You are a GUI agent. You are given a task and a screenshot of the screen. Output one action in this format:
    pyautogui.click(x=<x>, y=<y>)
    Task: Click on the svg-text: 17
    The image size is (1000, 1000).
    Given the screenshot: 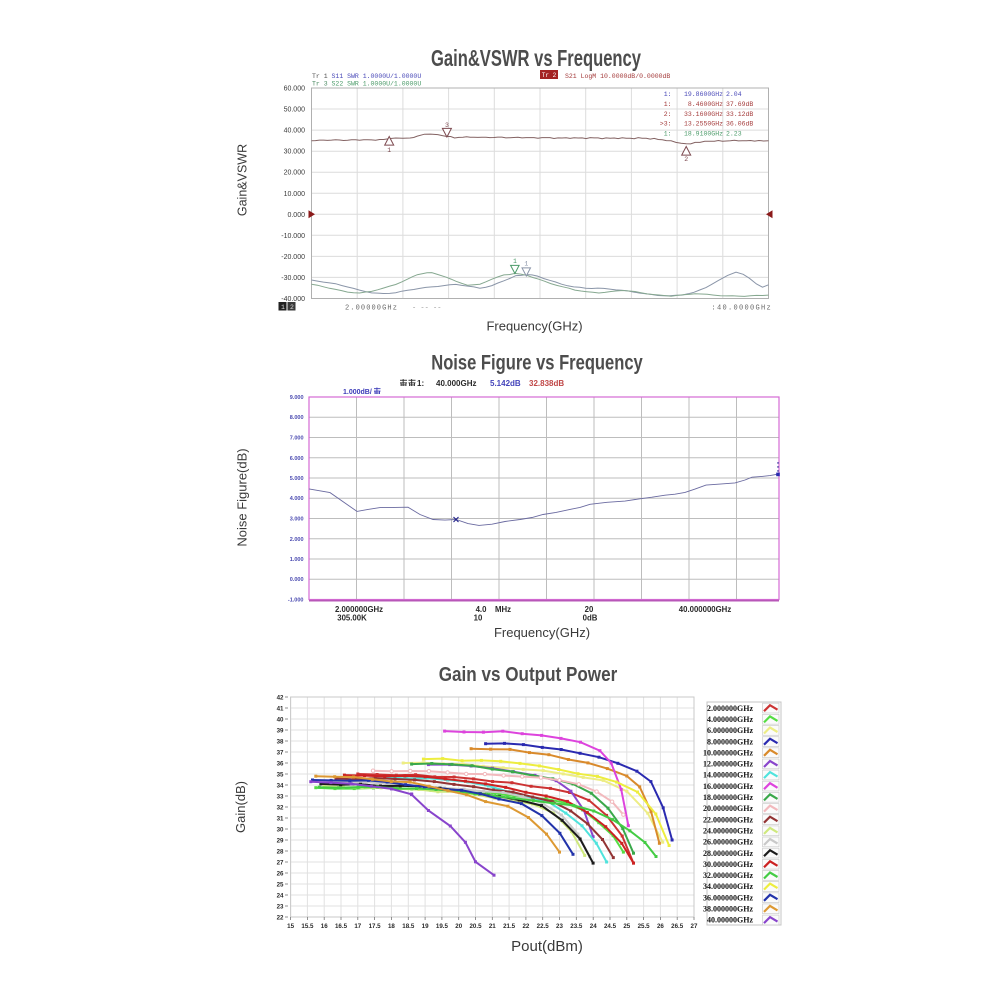 What is the action you would take?
    pyautogui.click(x=357, y=926)
    